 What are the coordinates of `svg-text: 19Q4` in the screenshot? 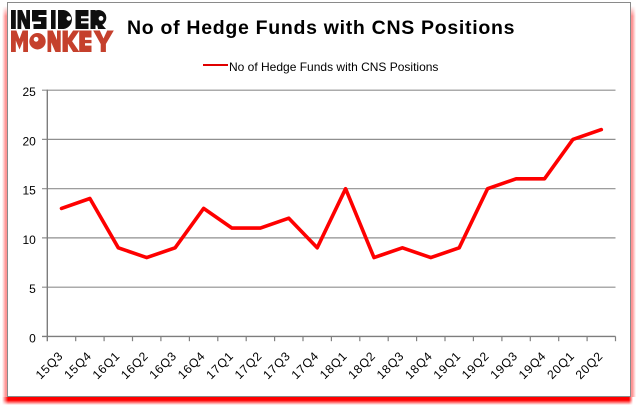 It's located at (532, 365).